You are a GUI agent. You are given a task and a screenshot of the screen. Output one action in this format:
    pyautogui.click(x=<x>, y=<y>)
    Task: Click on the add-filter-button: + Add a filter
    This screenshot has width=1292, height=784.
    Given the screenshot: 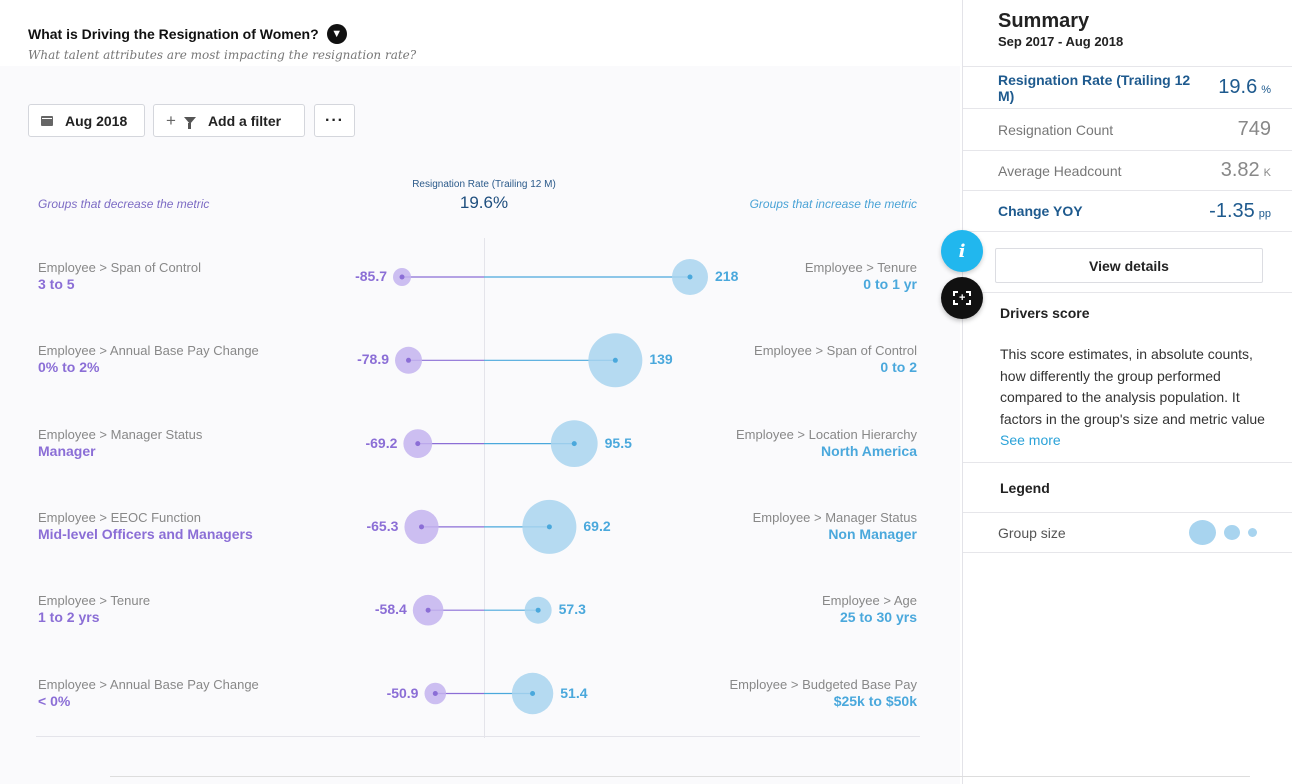 What is the action you would take?
    pyautogui.click(x=229, y=120)
    